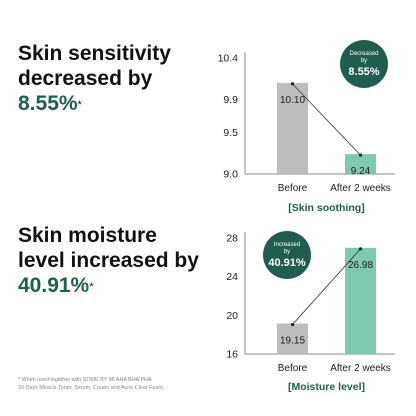 This screenshot has width=416, height=416. What do you see at coordinates (228, 59) in the screenshot?
I see `y-tick-label: 10.4` at bounding box center [228, 59].